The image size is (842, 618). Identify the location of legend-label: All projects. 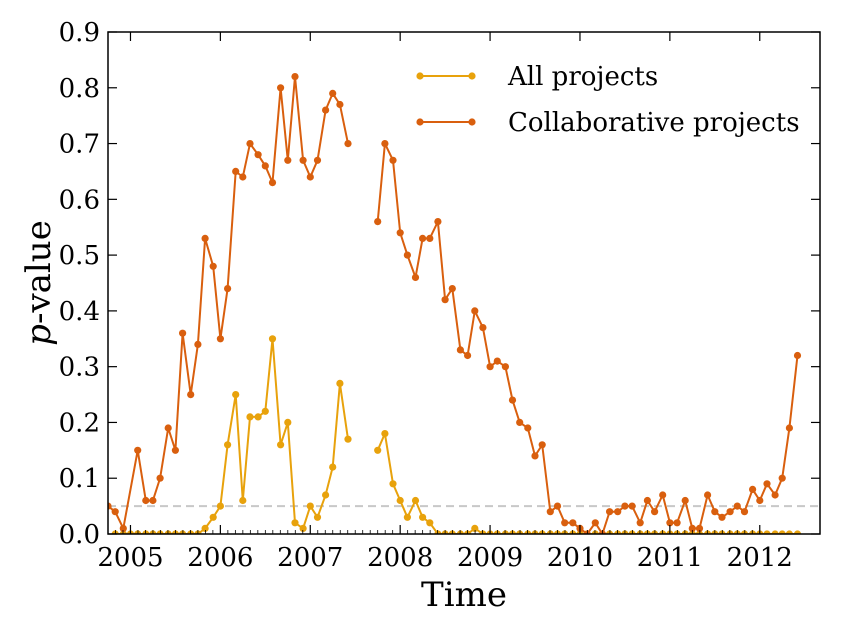
(582, 77).